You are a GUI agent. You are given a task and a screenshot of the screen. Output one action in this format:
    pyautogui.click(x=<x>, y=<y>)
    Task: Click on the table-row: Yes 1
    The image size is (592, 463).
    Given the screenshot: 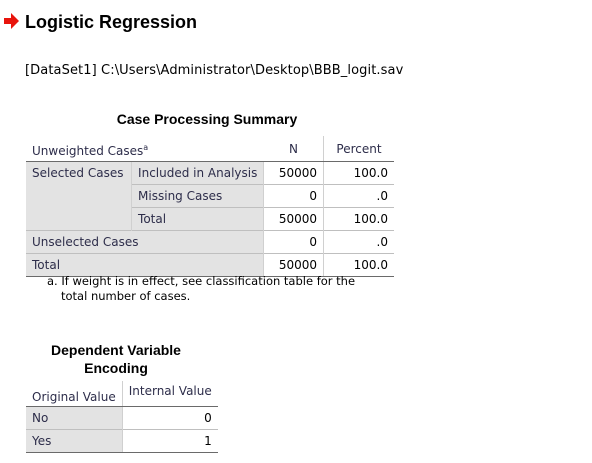 What is the action you would take?
    pyautogui.click(x=122, y=441)
    